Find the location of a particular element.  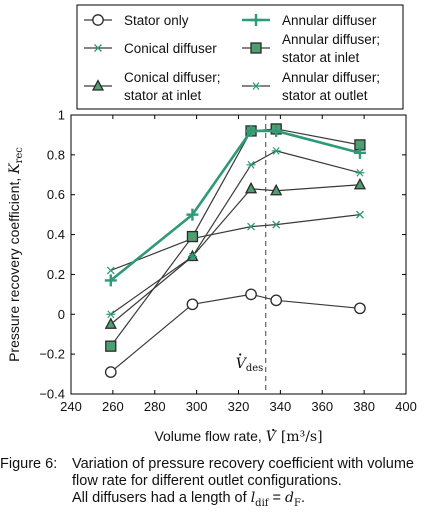

x-tick-label: 320 is located at coordinates (239, 406).